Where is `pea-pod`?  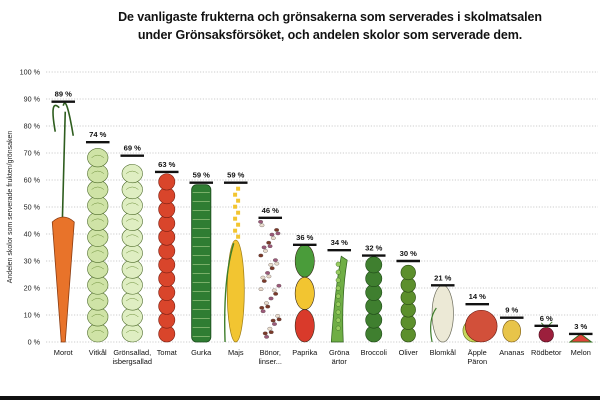 pea-pod is located at coordinates (339, 299).